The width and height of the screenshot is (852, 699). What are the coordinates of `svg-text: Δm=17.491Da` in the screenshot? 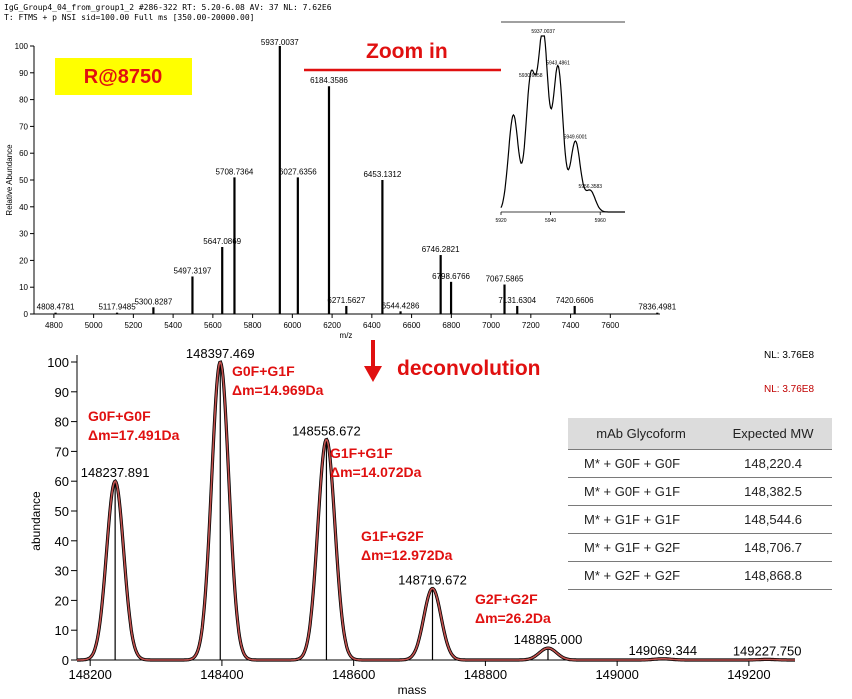 It's located at (134, 435).